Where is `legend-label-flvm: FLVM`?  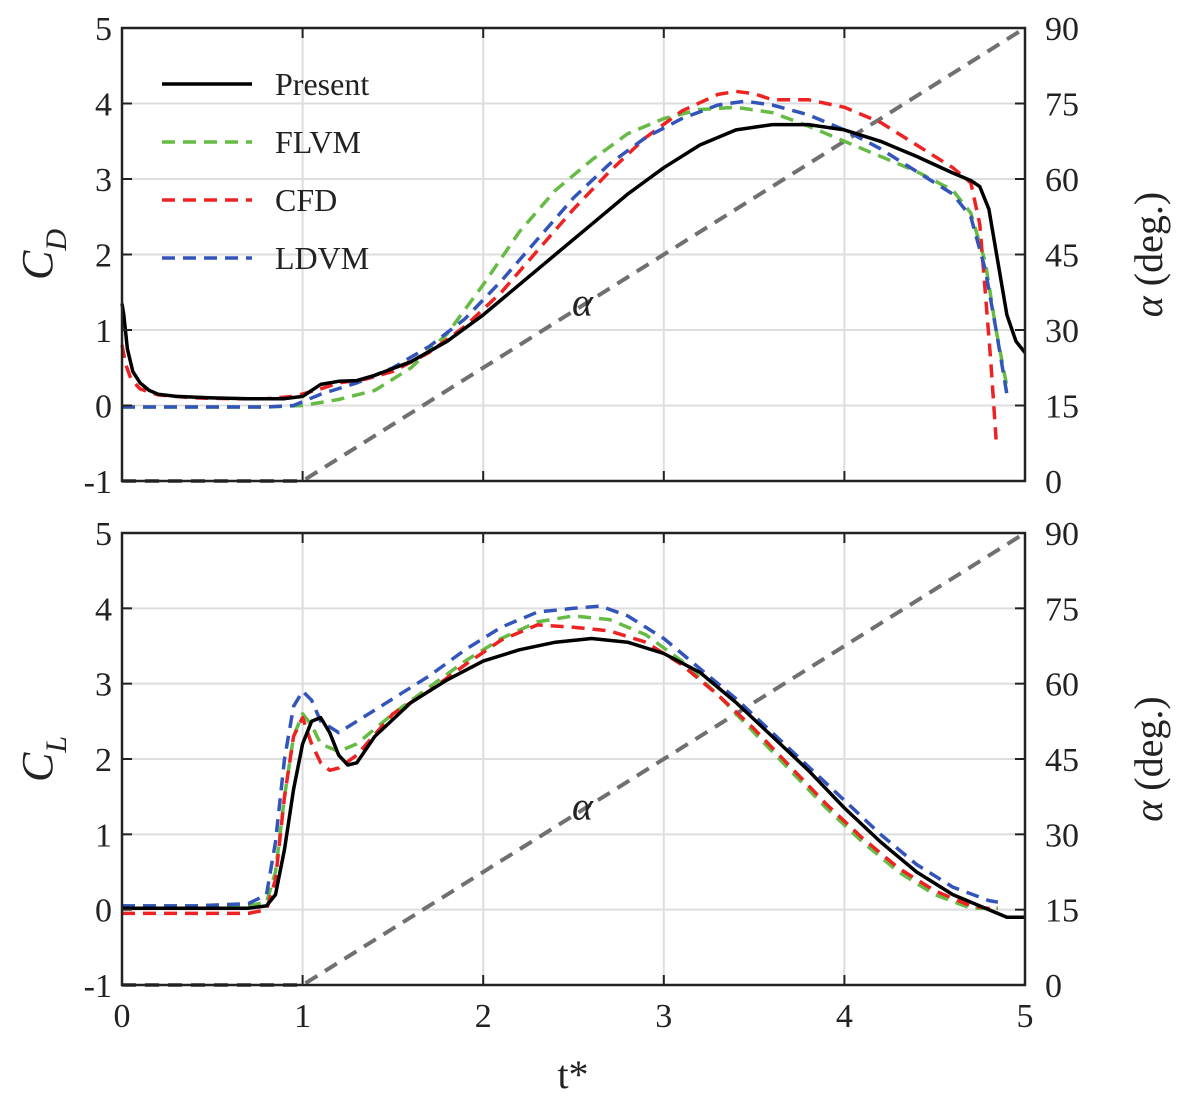 legend-label-flvm: FLVM is located at coordinates (318, 142).